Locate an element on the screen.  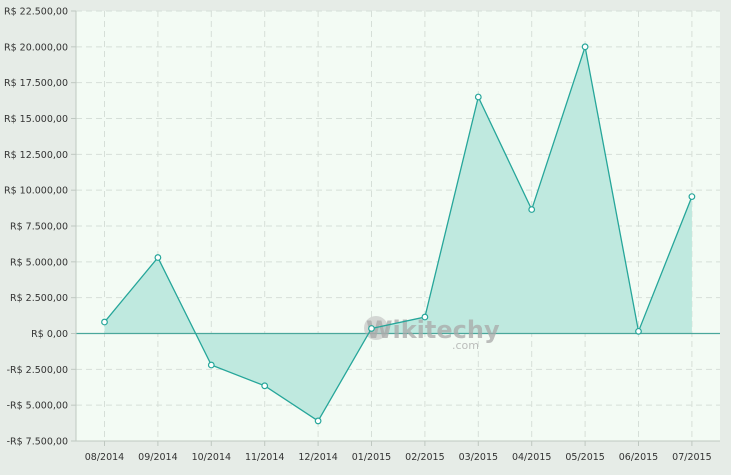
y-tick-label: R$ 15.000,00 is located at coordinates (36, 119).